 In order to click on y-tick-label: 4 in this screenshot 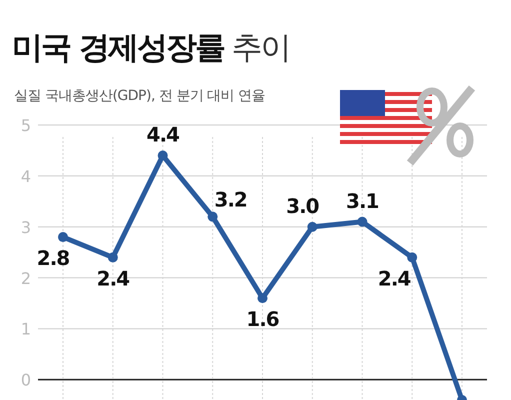, I will do `click(26, 176)`.